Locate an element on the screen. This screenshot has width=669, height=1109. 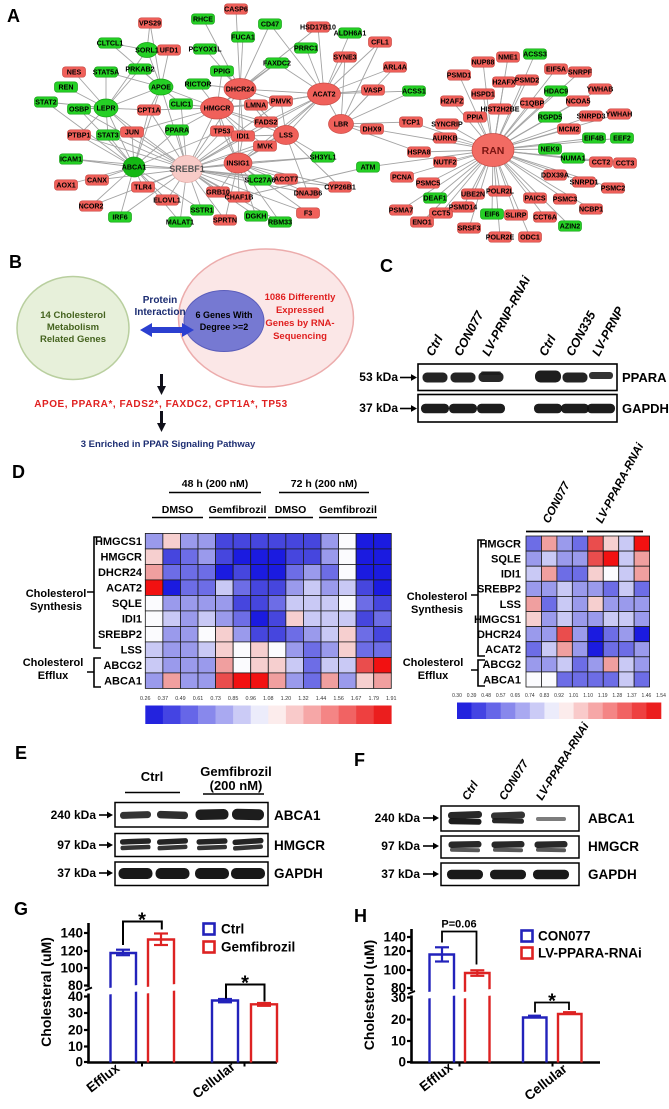
svg-text: MCM2 is located at coordinates (569, 130).